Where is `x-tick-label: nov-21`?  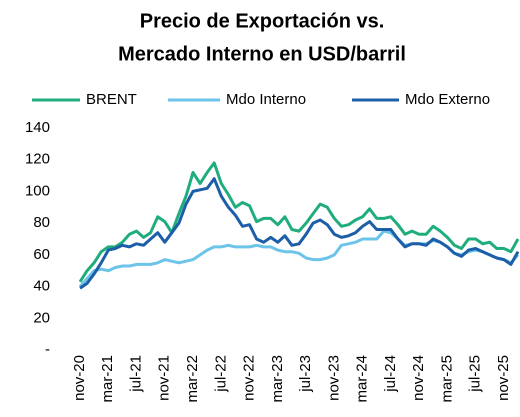 x-tick-label: nov-21 is located at coordinates (164, 378).